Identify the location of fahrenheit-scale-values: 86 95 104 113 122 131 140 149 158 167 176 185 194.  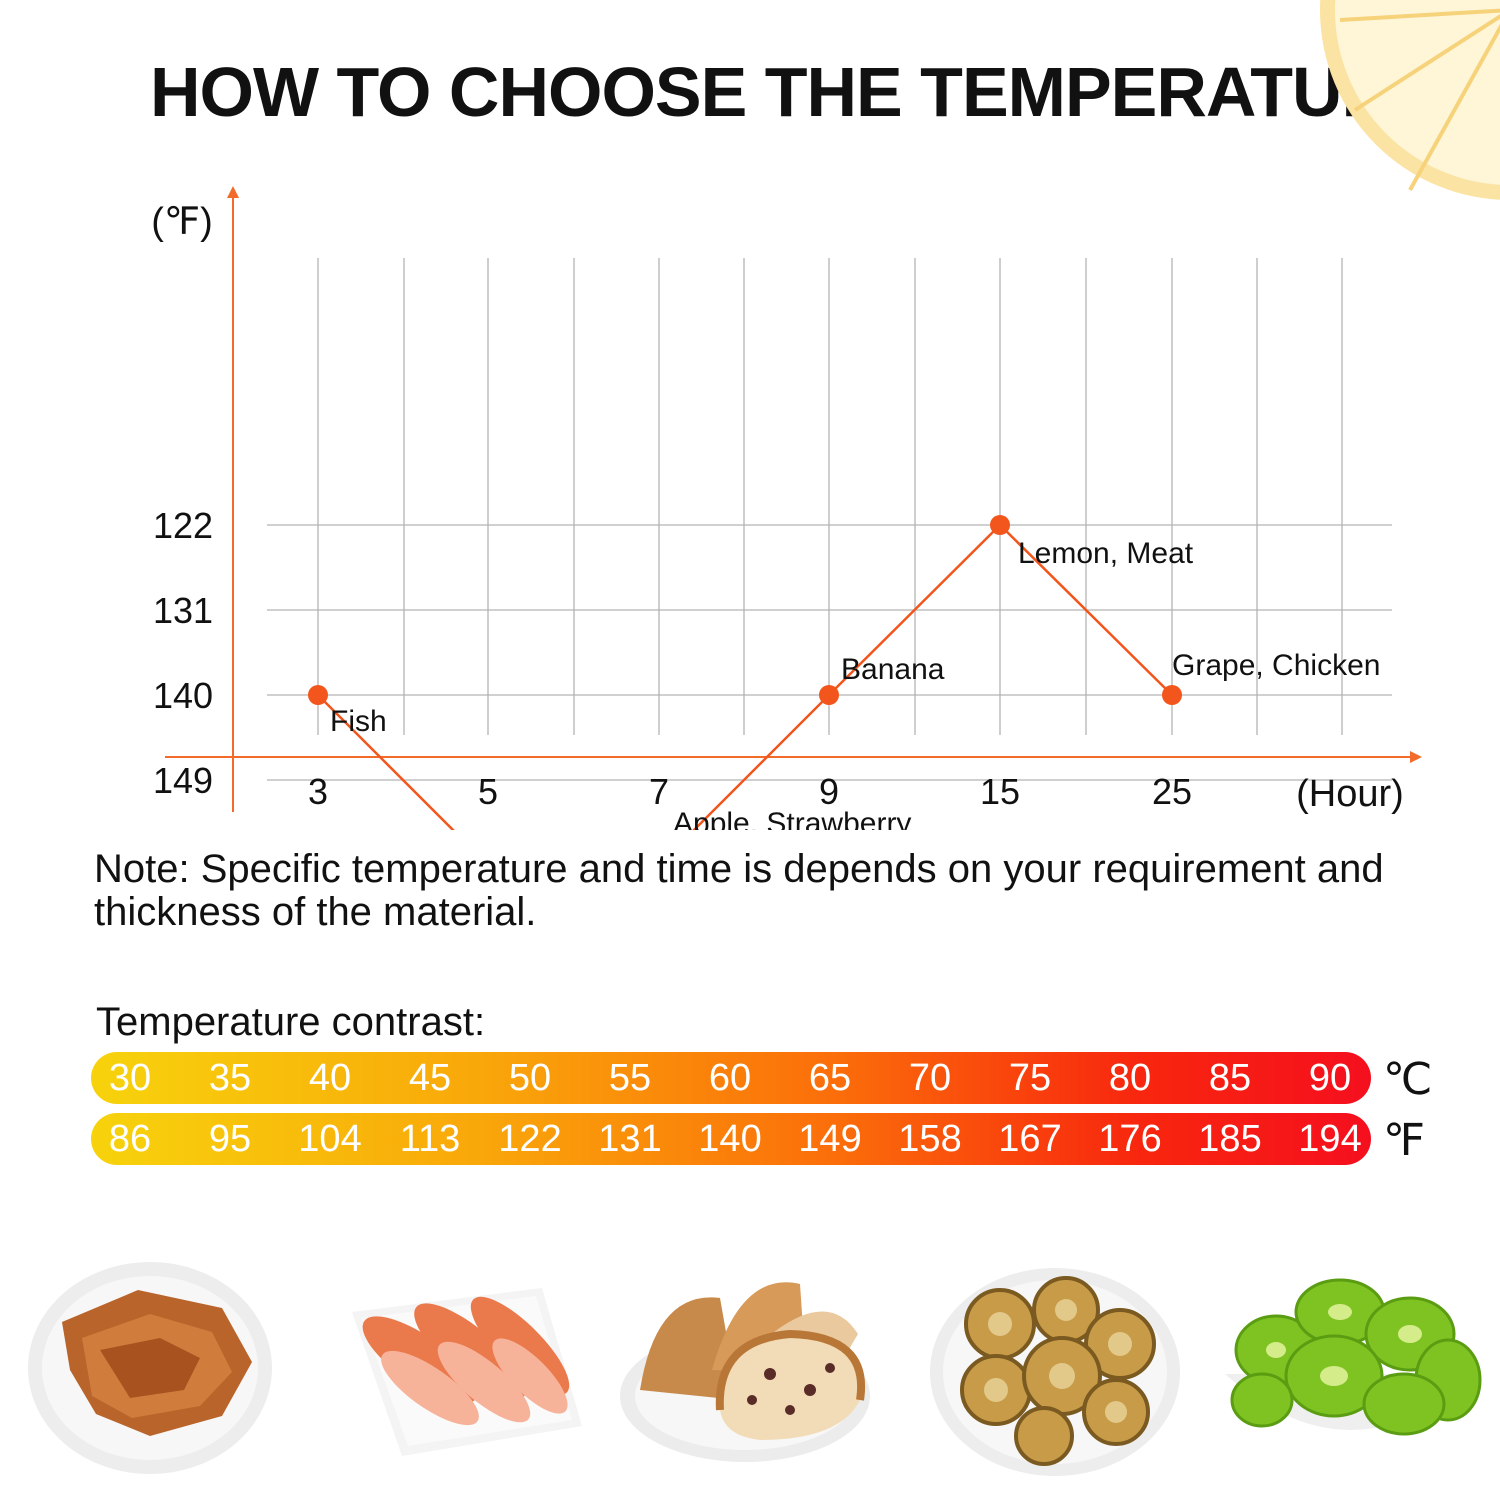
(730, 1139).